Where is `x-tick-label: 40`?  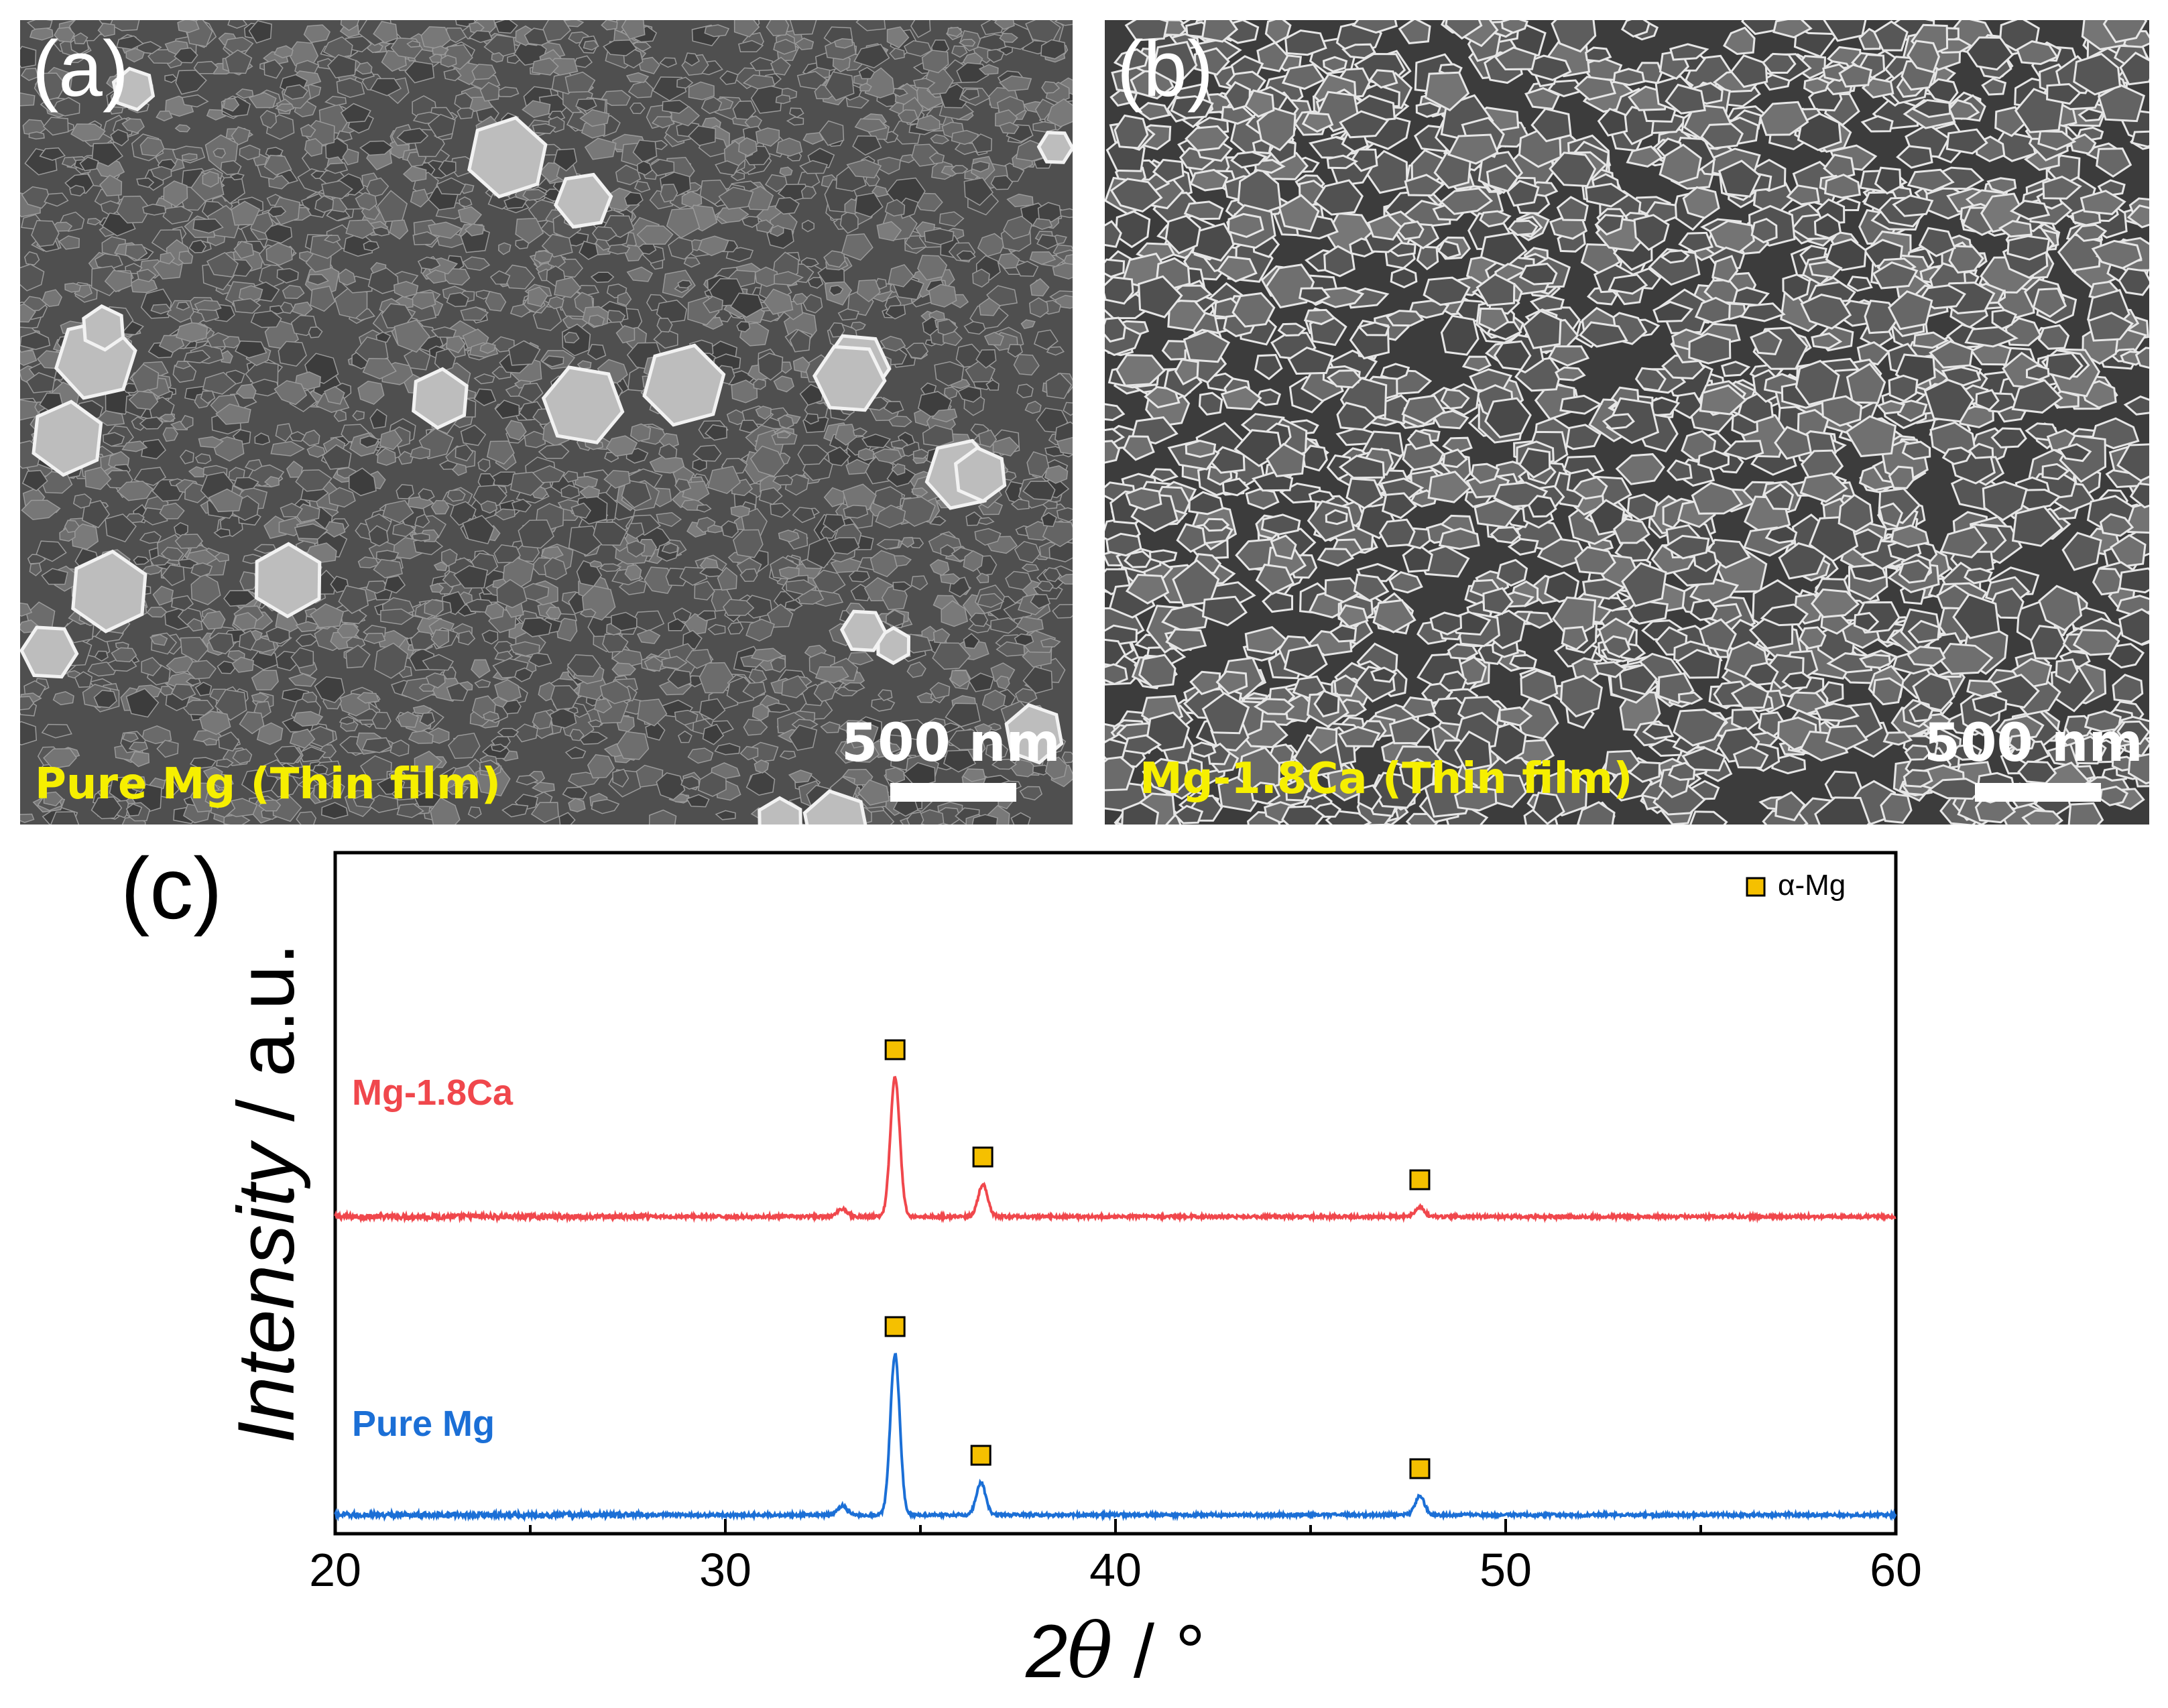
x-tick-label: 40 is located at coordinates (1115, 1570).